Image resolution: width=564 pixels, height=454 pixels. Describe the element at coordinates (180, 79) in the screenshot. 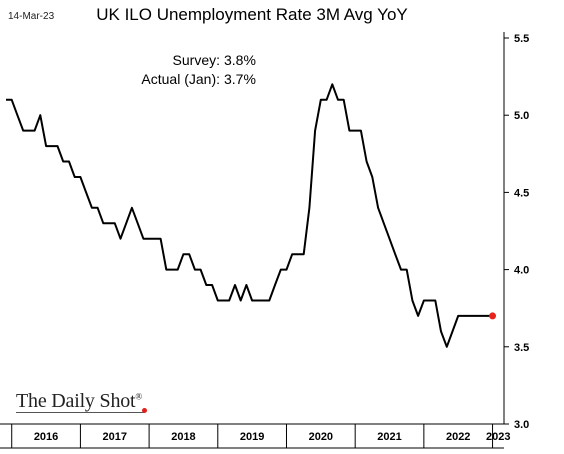

I see `annotation-label: Actual (Jan):` at that location.